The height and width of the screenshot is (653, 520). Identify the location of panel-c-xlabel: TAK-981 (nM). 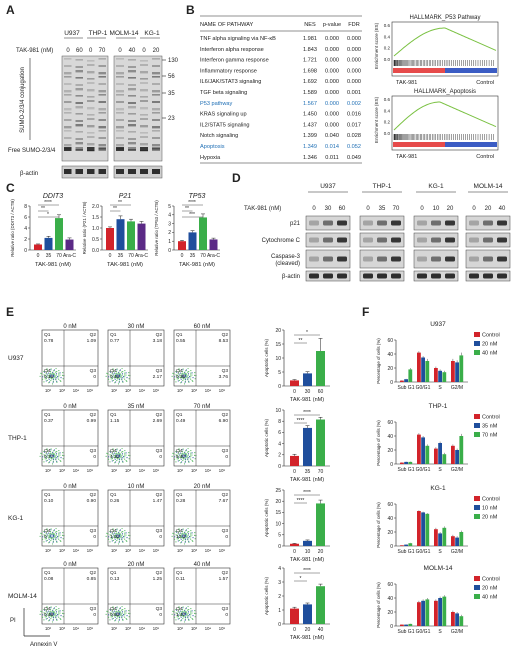
(197, 265).